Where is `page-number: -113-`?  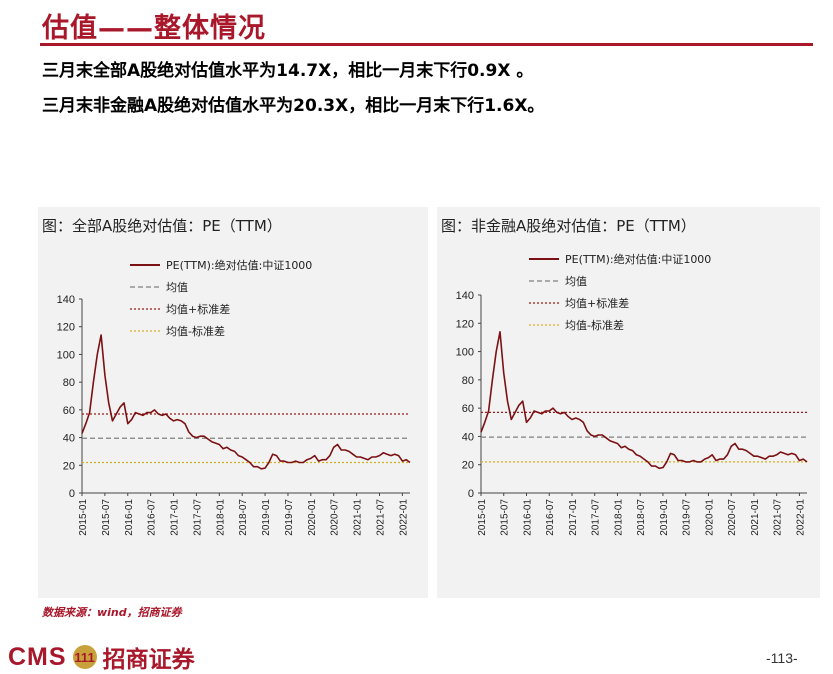 page-number: -113- is located at coordinates (782, 658).